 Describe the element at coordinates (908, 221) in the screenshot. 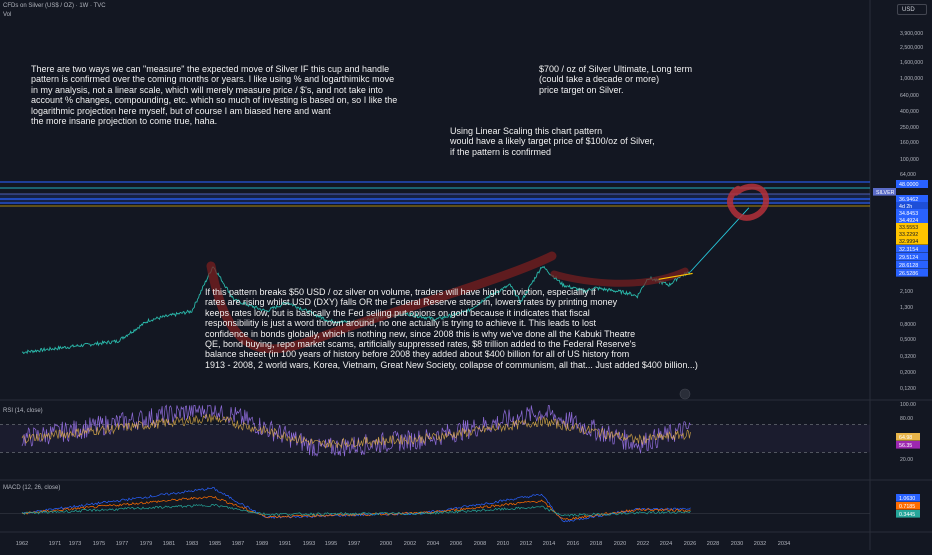

I see `price-tag-label: 34.4924` at that location.